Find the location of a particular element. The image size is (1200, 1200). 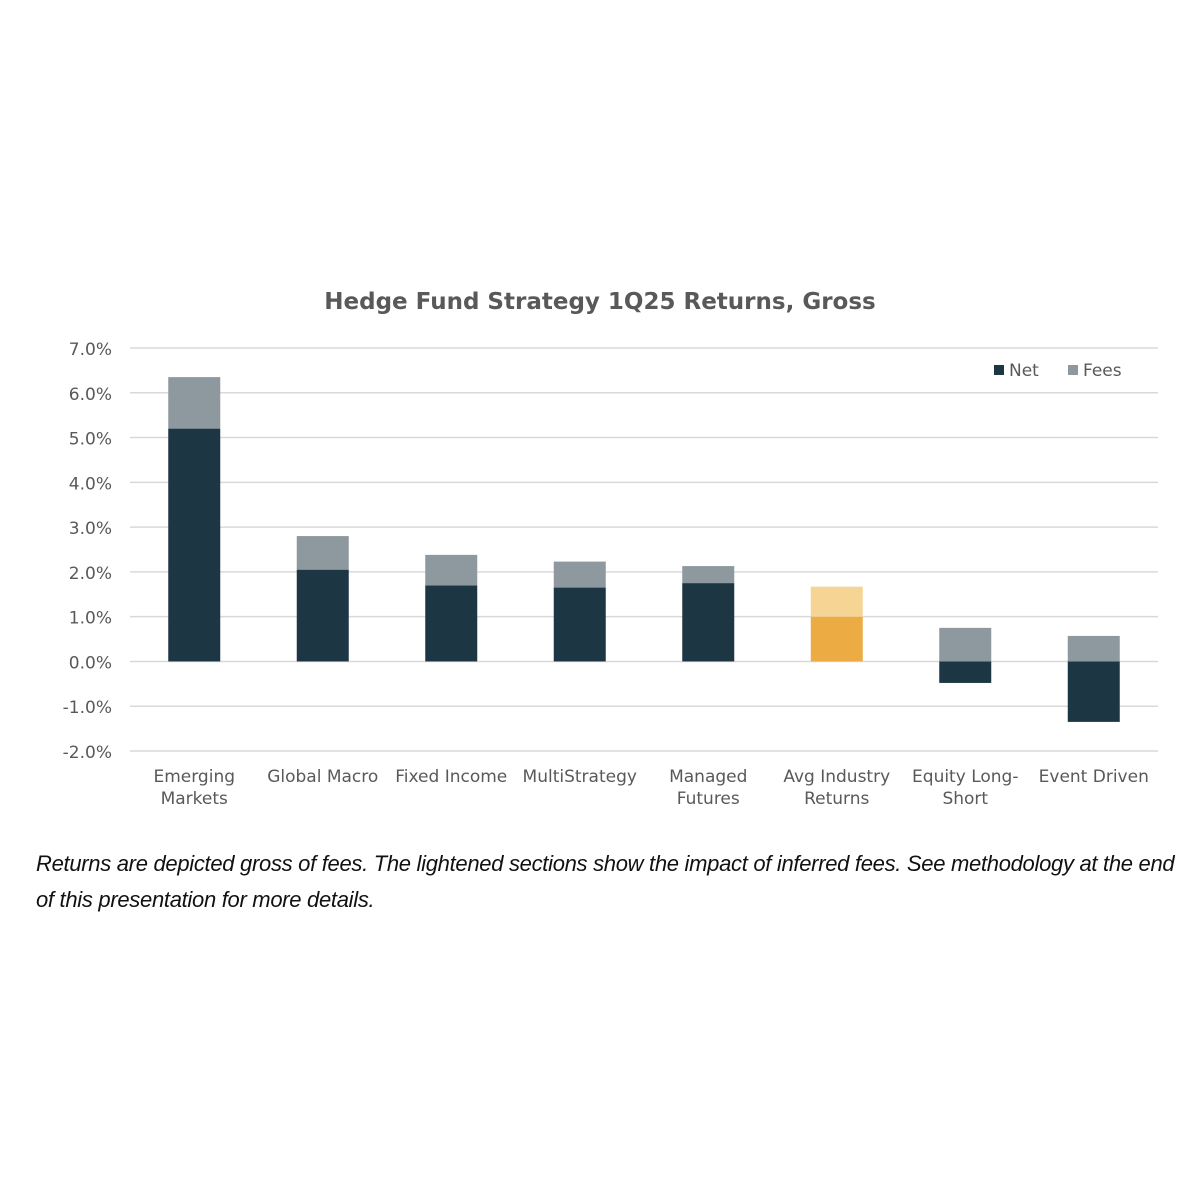

y-tick-label: 5.0% is located at coordinates (90, 440).